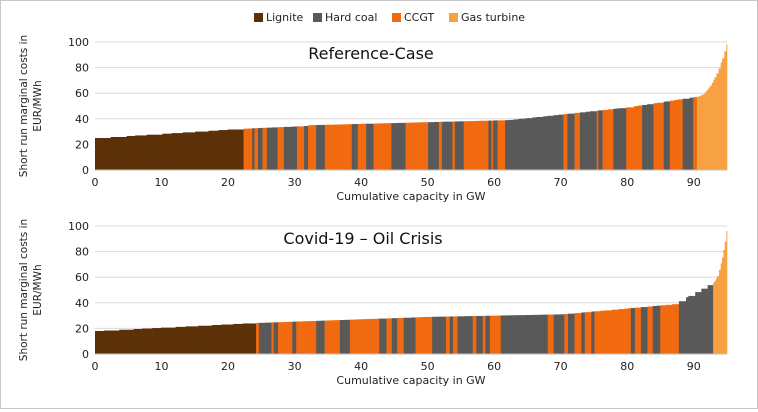 The width and height of the screenshot is (758, 412). I want to click on x-tick-label-1-7: 70, so click(561, 366).